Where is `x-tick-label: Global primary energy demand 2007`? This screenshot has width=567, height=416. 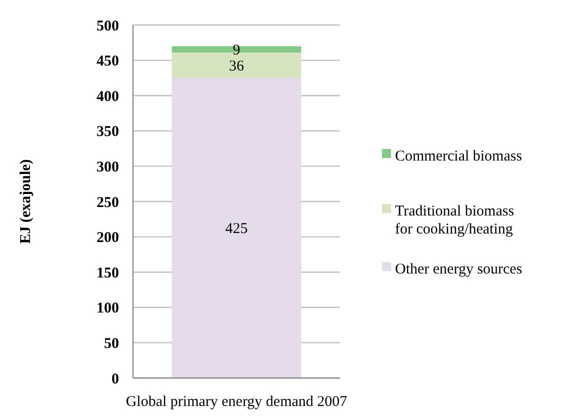
x-tick-label: Global primary energy demand 2007 is located at coordinates (237, 402).